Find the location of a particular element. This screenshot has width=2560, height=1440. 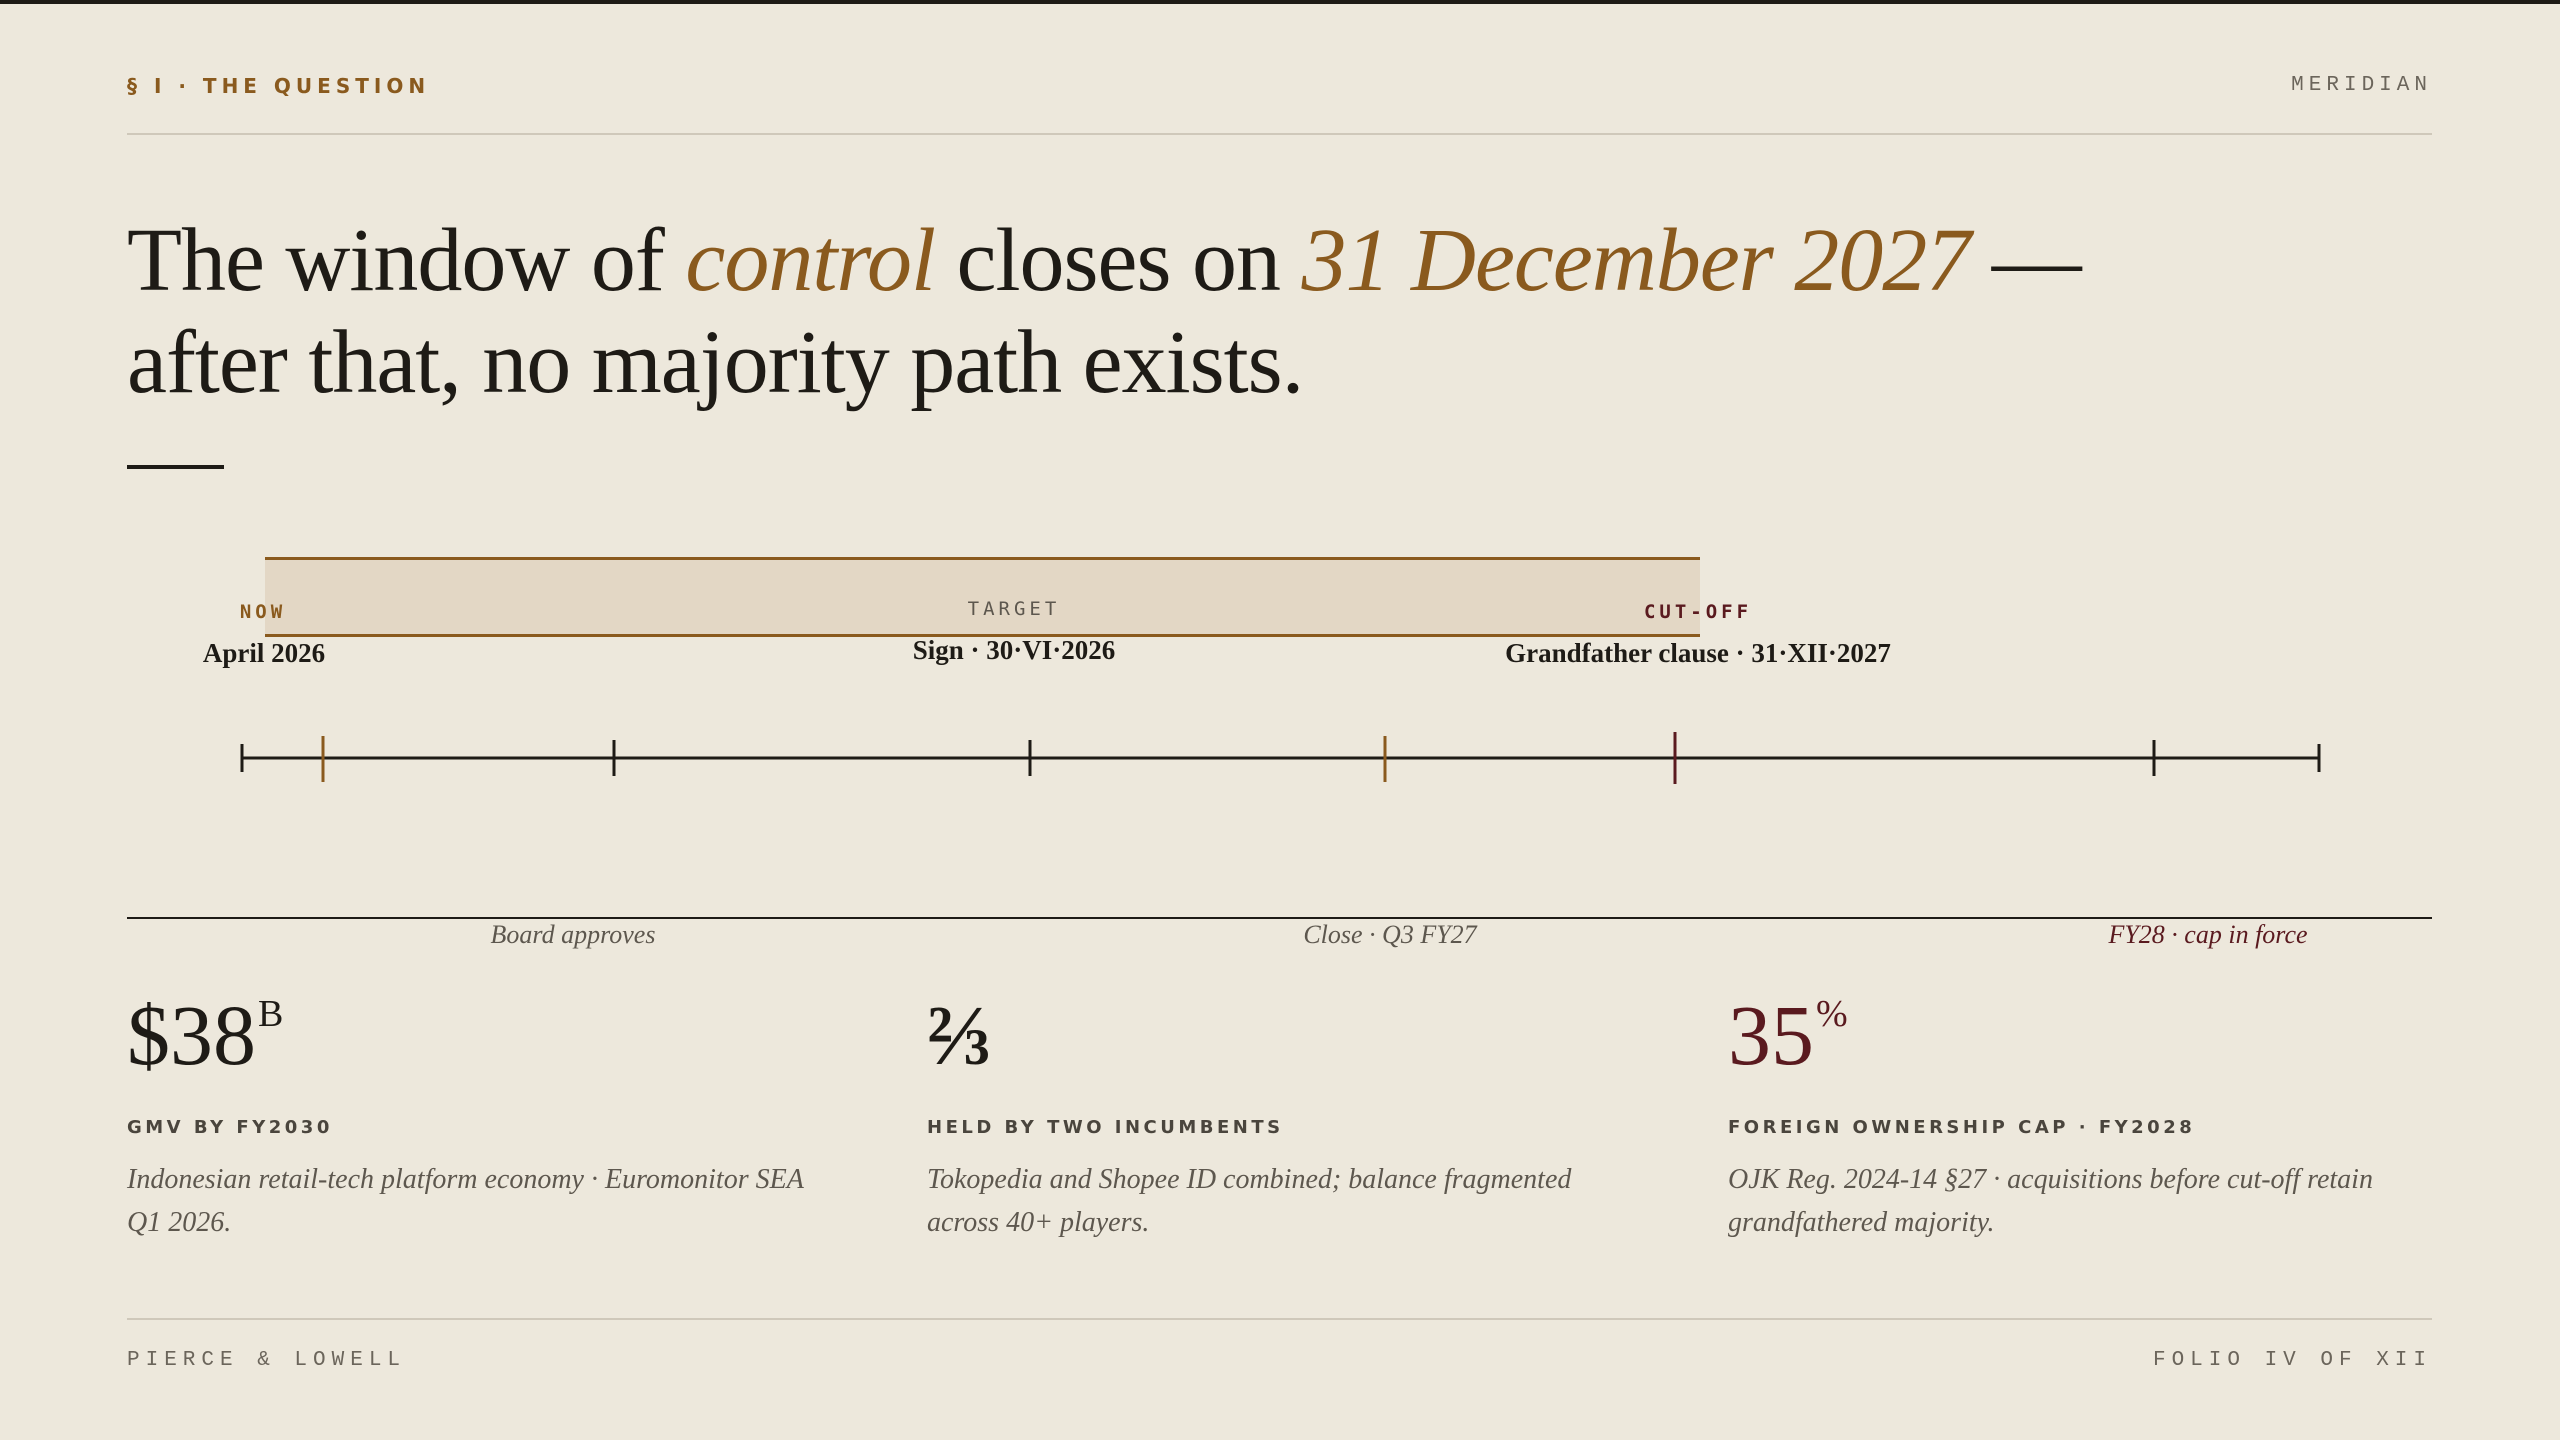

marker-kicker: CUT-OFF is located at coordinates (1698, 612).